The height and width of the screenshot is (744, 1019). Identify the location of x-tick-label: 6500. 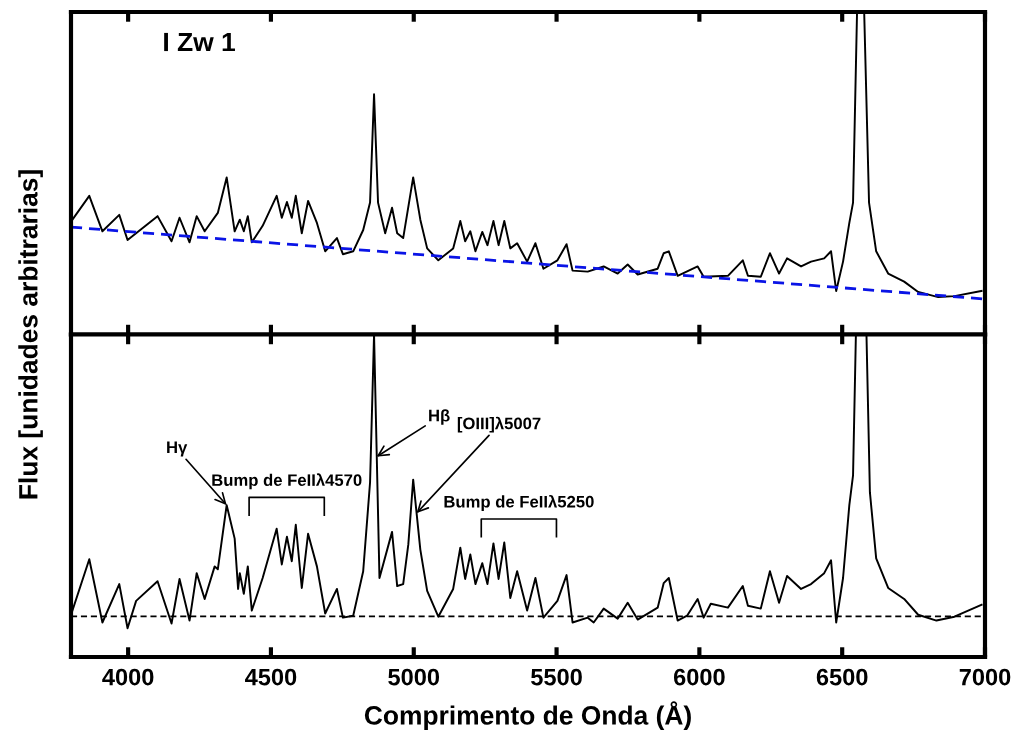
(842, 677).